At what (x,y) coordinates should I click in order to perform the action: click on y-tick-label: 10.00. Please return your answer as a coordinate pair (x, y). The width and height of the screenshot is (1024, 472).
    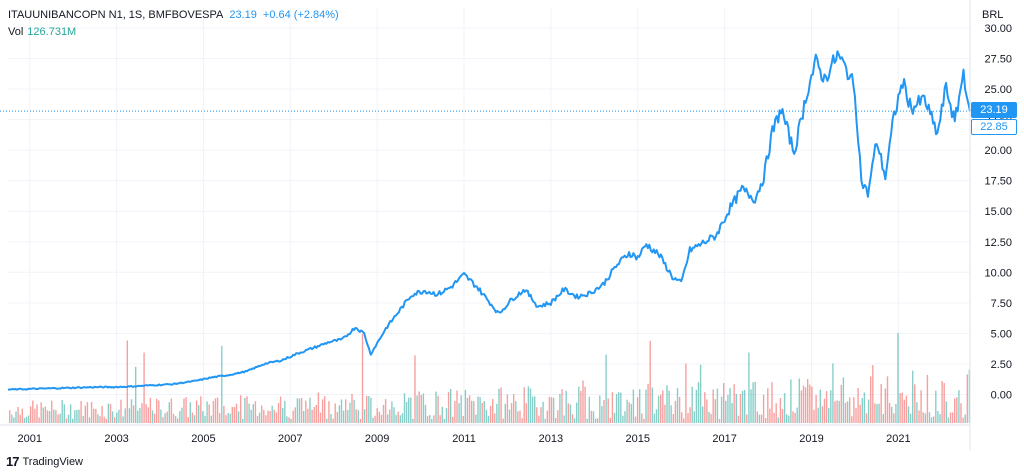
    Looking at the image, I should click on (998, 273).